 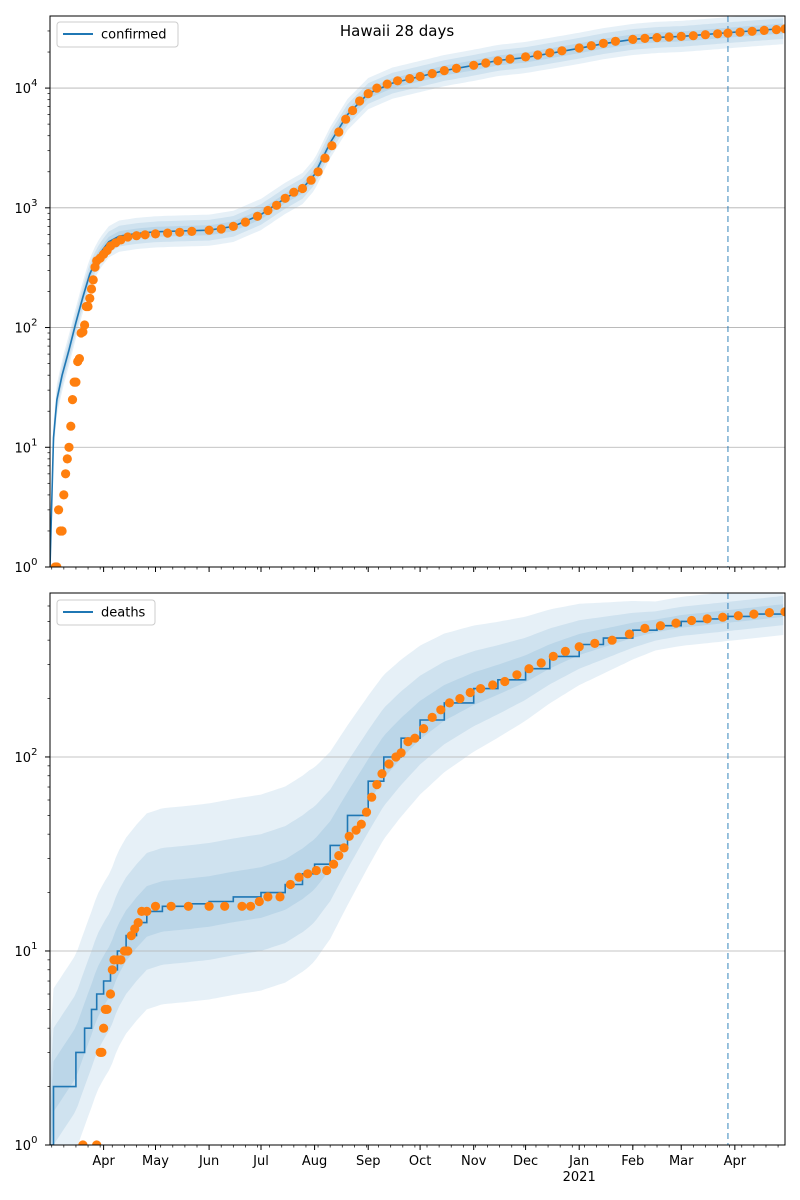 I want to click on x-tick-label: Oct, so click(x=420, y=1161).